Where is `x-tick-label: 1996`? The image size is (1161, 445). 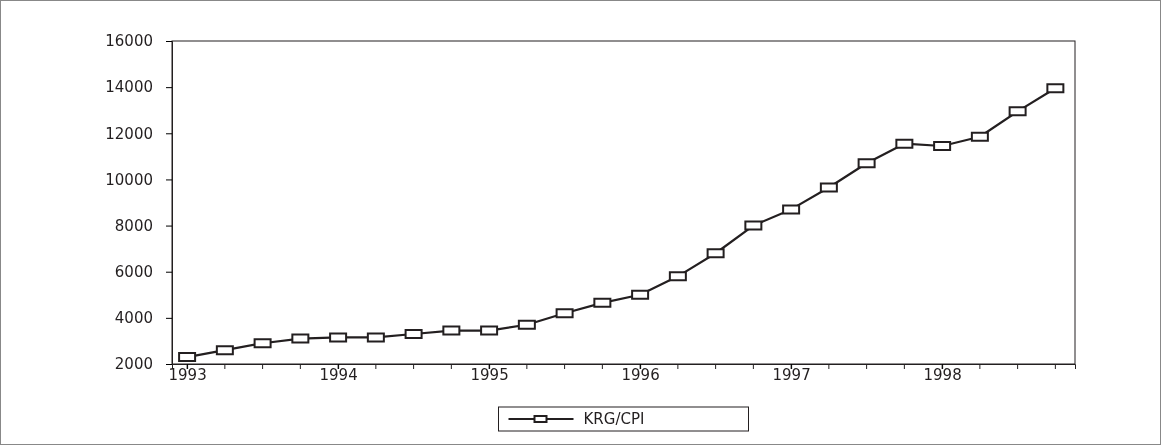
x-tick-label: 1996 is located at coordinates (640, 375).